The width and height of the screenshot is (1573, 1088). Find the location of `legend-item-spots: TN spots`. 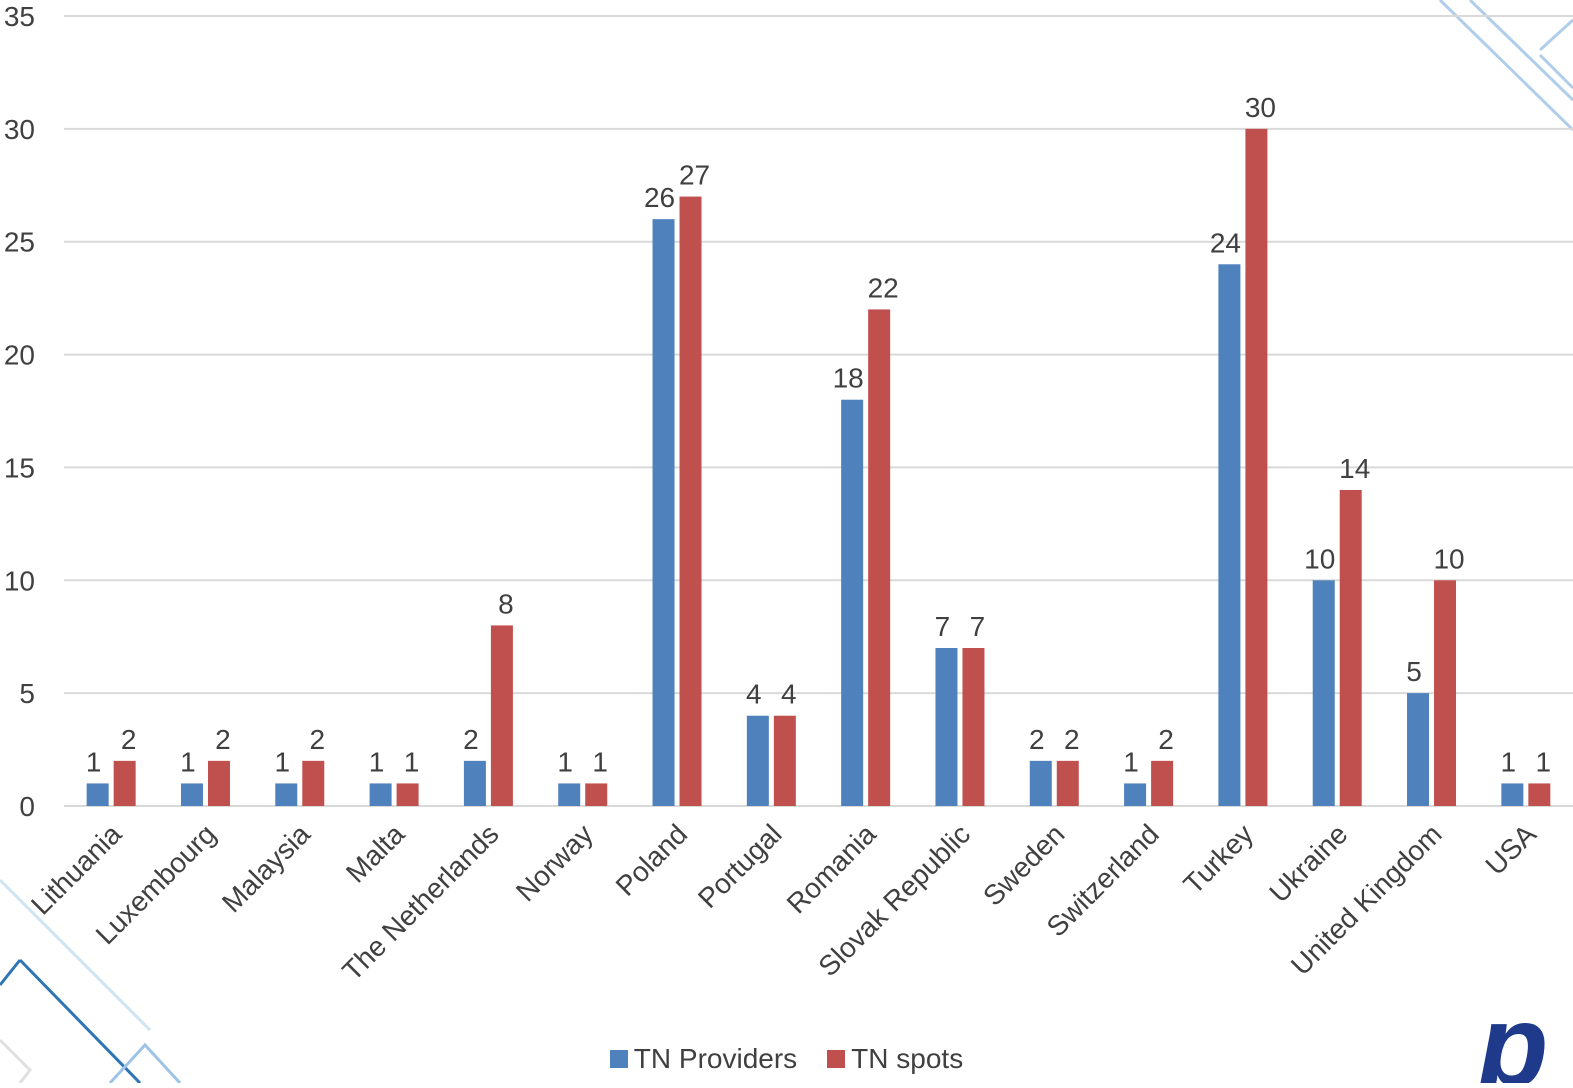

legend-item-spots: TN spots is located at coordinates (895, 1059).